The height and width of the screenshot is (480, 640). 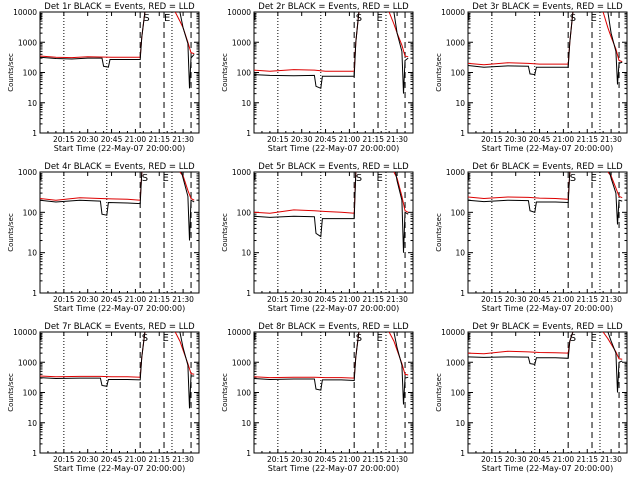 I want to click on chart-title: Det 1r BLACK = Events, RED = LLD, so click(x=119, y=7).